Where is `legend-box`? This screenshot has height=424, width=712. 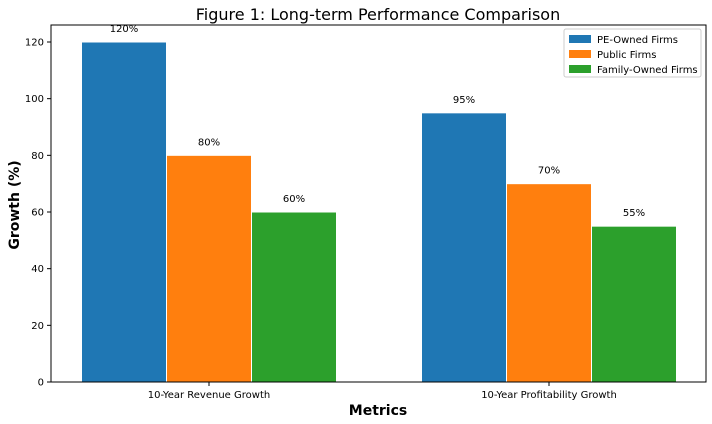
legend-box is located at coordinates (632, 53).